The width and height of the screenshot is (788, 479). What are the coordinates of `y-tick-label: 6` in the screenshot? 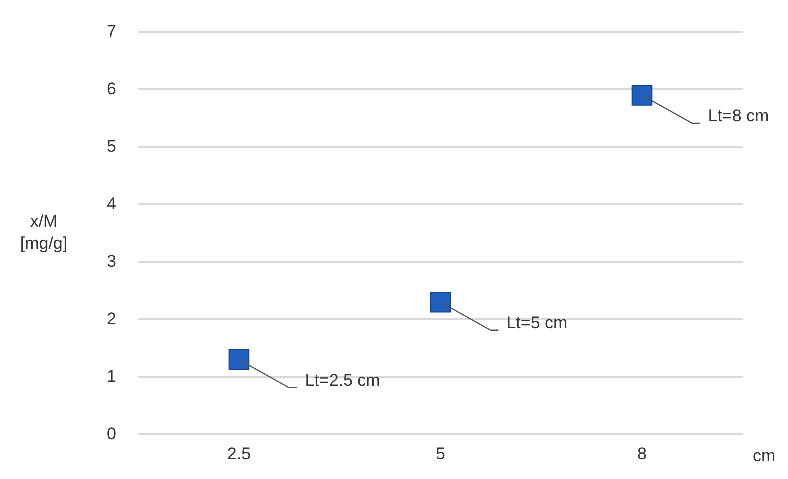 It's located at (111, 88).